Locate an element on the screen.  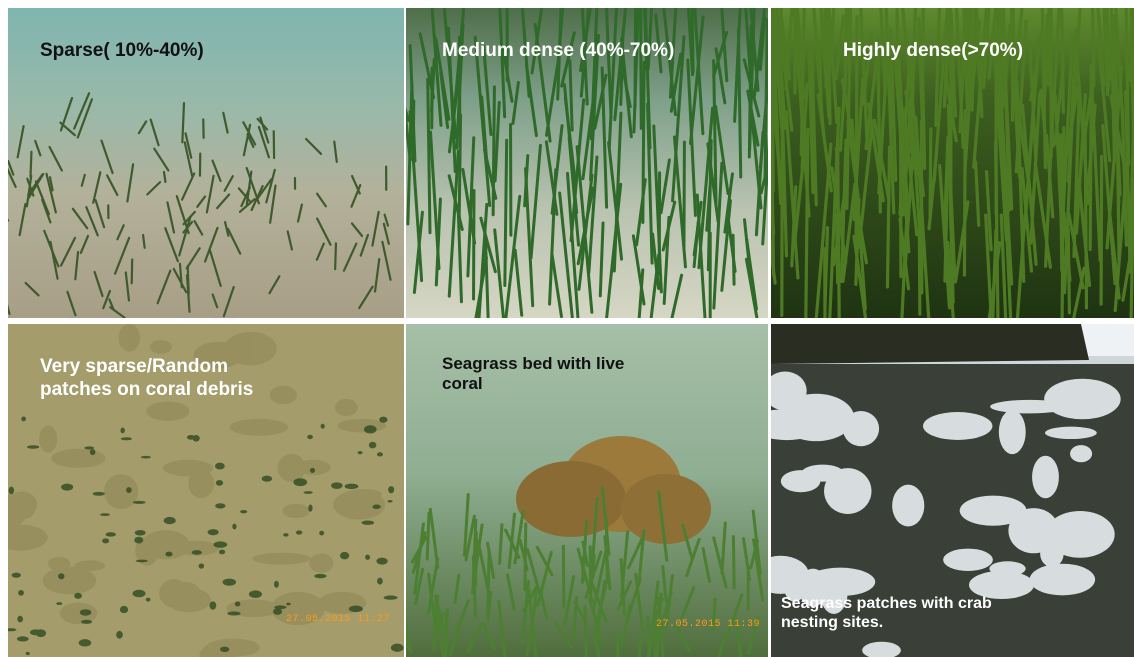
photo-timestamp: 27.05.2015 11:27 is located at coordinates (338, 619).